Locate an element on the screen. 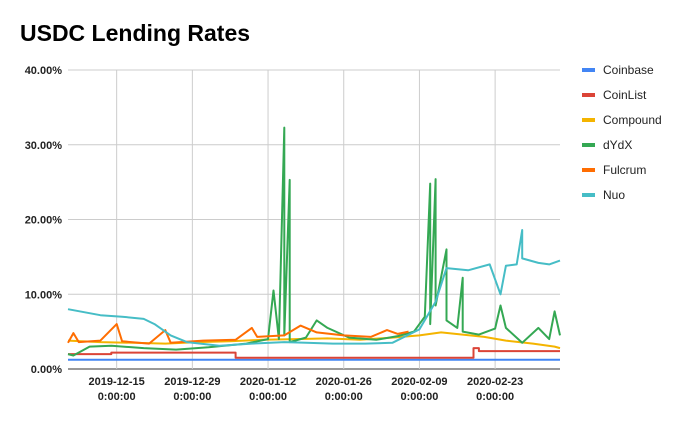 The image size is (686, 424). legend-label: CoinList is located at coordinates (625, 95).